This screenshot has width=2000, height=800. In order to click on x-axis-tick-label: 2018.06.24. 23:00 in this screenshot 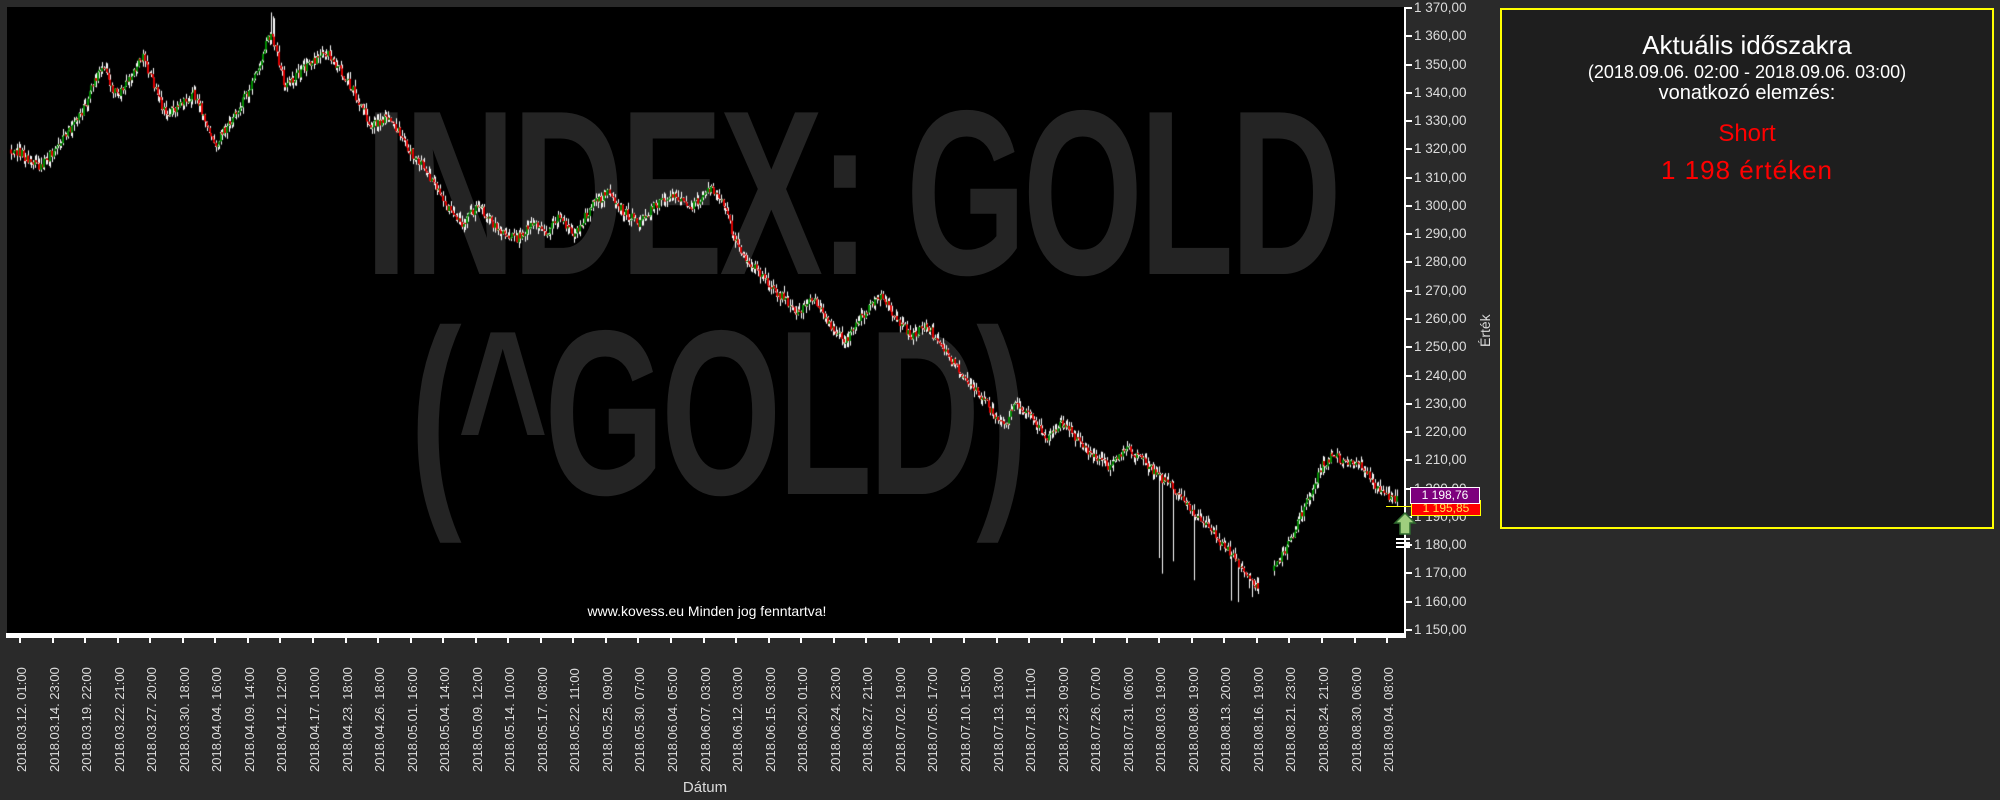, I will do `click(835, 719)`.